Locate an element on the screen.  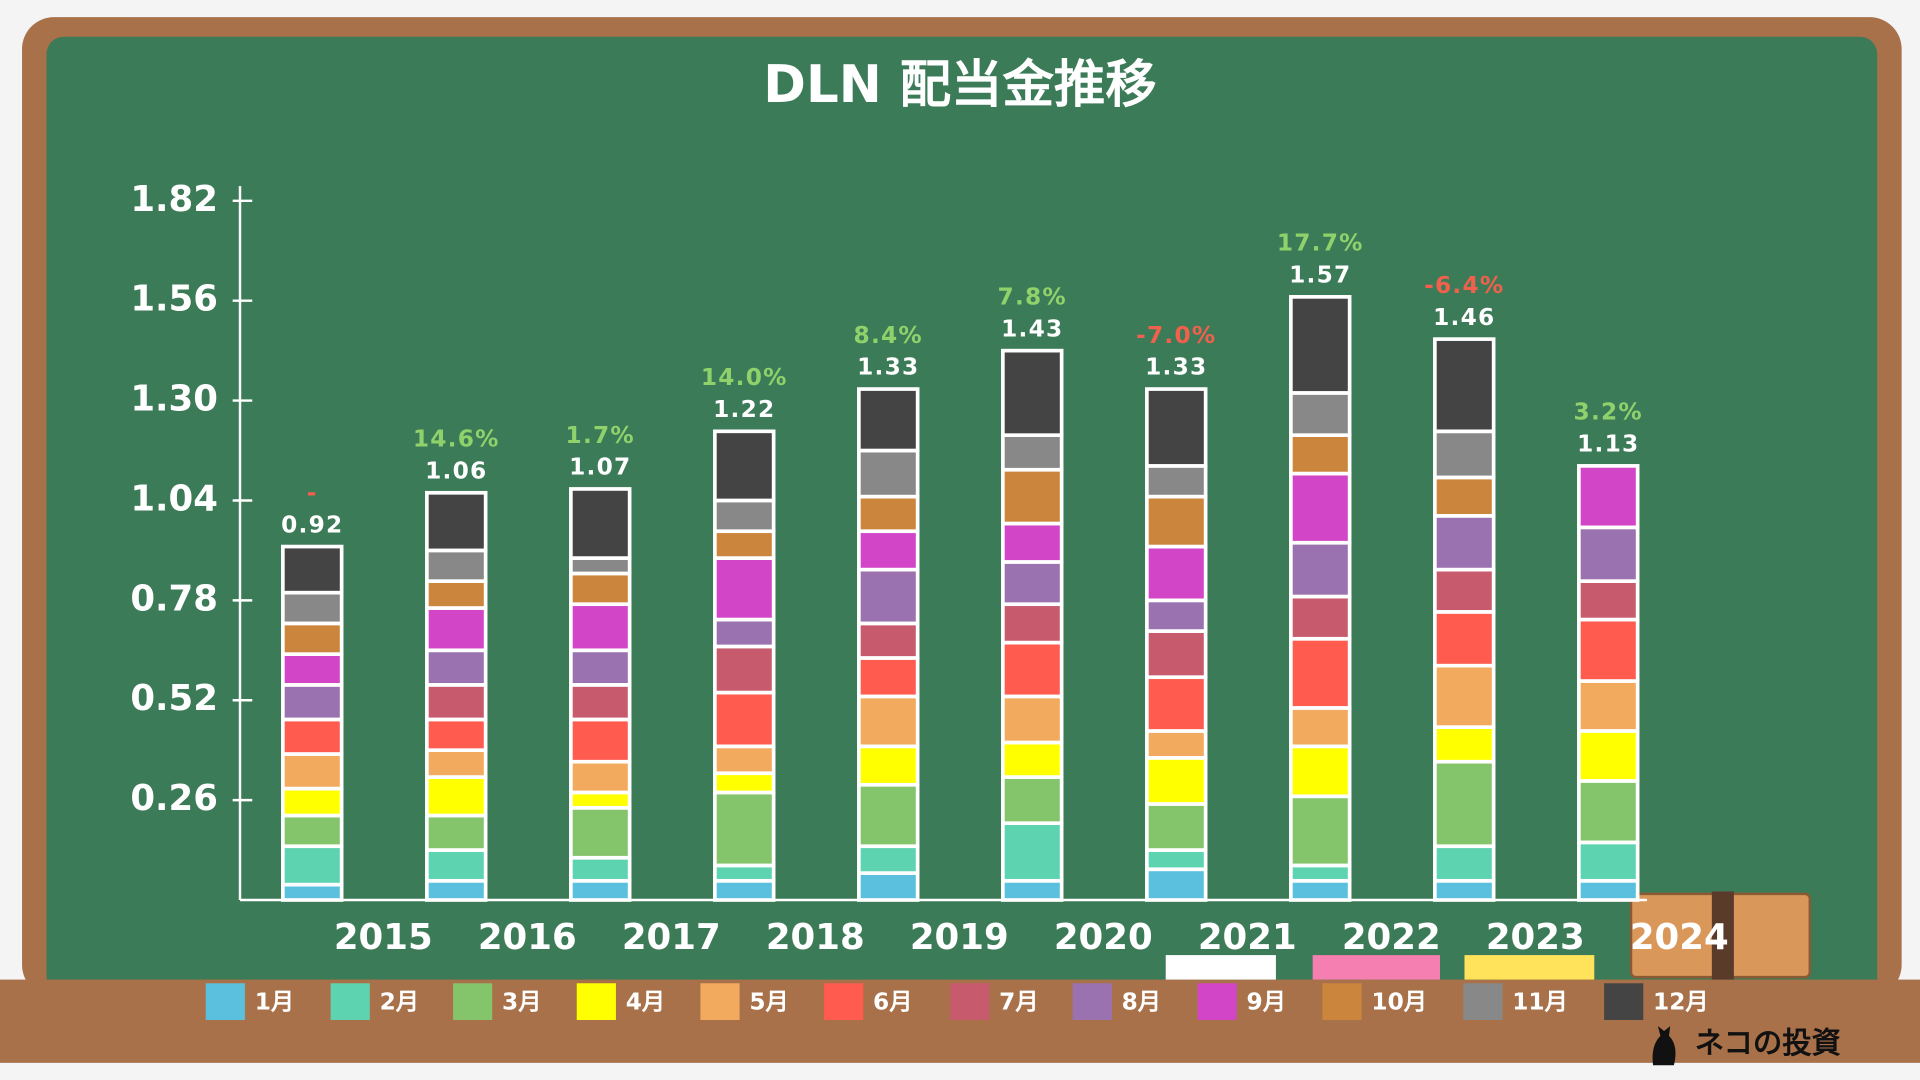
total-label: 1.07 is located at coordinates (600, 467).